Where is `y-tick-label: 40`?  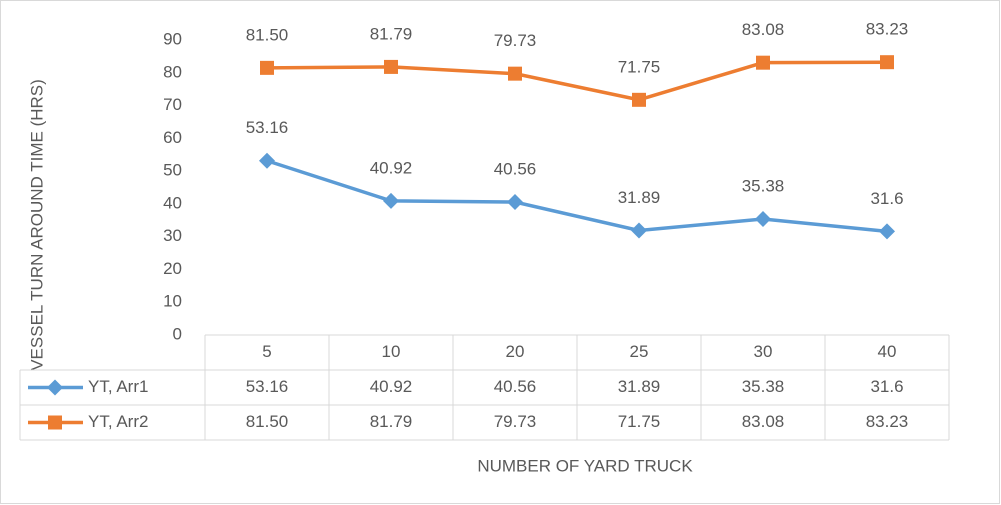 y-tick-label: 40 is located at coordinates (172, 202).